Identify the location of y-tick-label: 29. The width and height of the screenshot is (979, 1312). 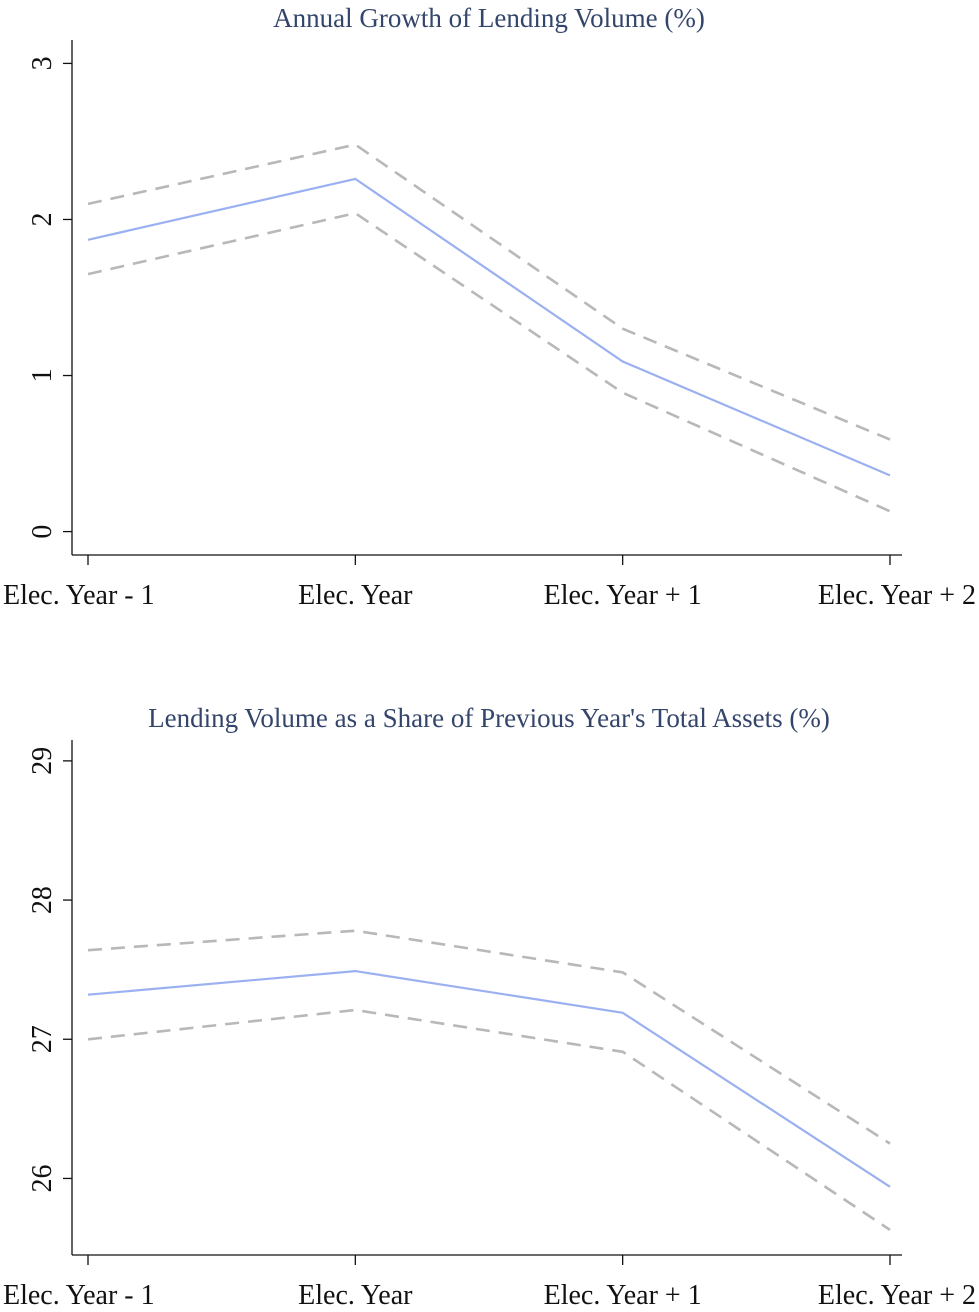
(42, 761).